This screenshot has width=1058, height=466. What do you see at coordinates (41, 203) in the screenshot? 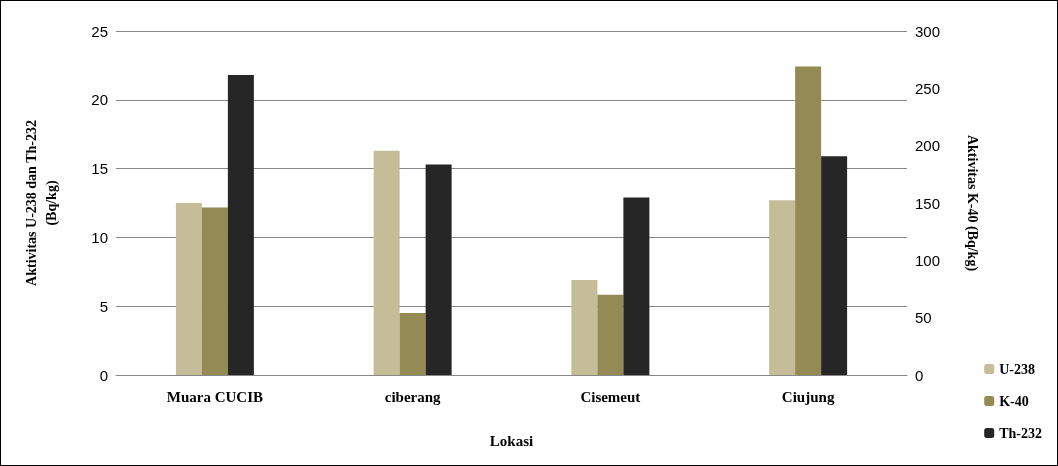
I see `y-axis-title: Aktivitas U-238 dan Th-232 (Bq/kg)` at bounding box center [41, 203].